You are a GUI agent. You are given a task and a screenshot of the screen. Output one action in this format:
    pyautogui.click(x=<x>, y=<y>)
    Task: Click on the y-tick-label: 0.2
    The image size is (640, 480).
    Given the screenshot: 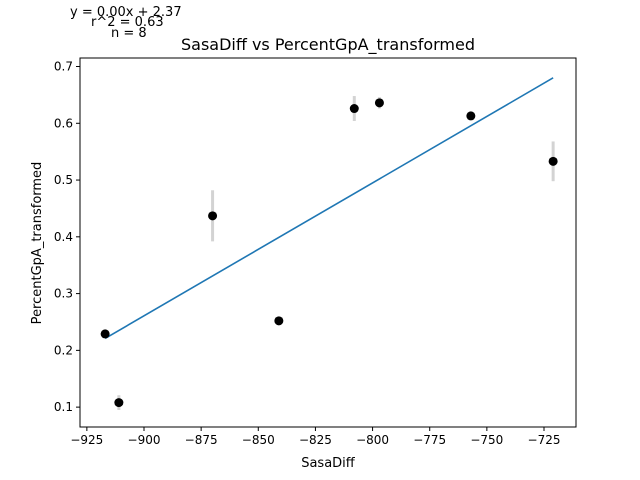 What is the action you would take?
    pyautogui.click(x=63, y=350)
    